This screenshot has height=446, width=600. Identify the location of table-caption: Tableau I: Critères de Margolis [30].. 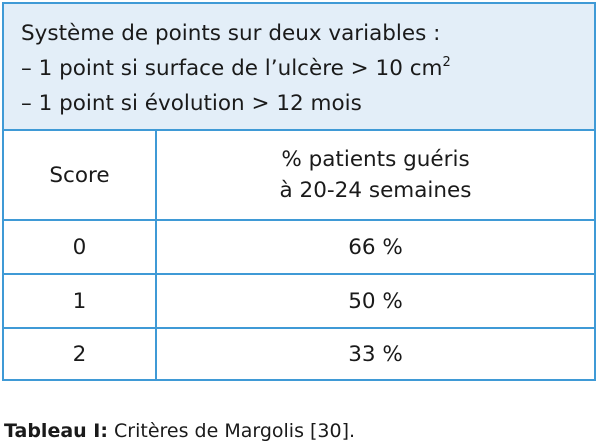
(179, 431).